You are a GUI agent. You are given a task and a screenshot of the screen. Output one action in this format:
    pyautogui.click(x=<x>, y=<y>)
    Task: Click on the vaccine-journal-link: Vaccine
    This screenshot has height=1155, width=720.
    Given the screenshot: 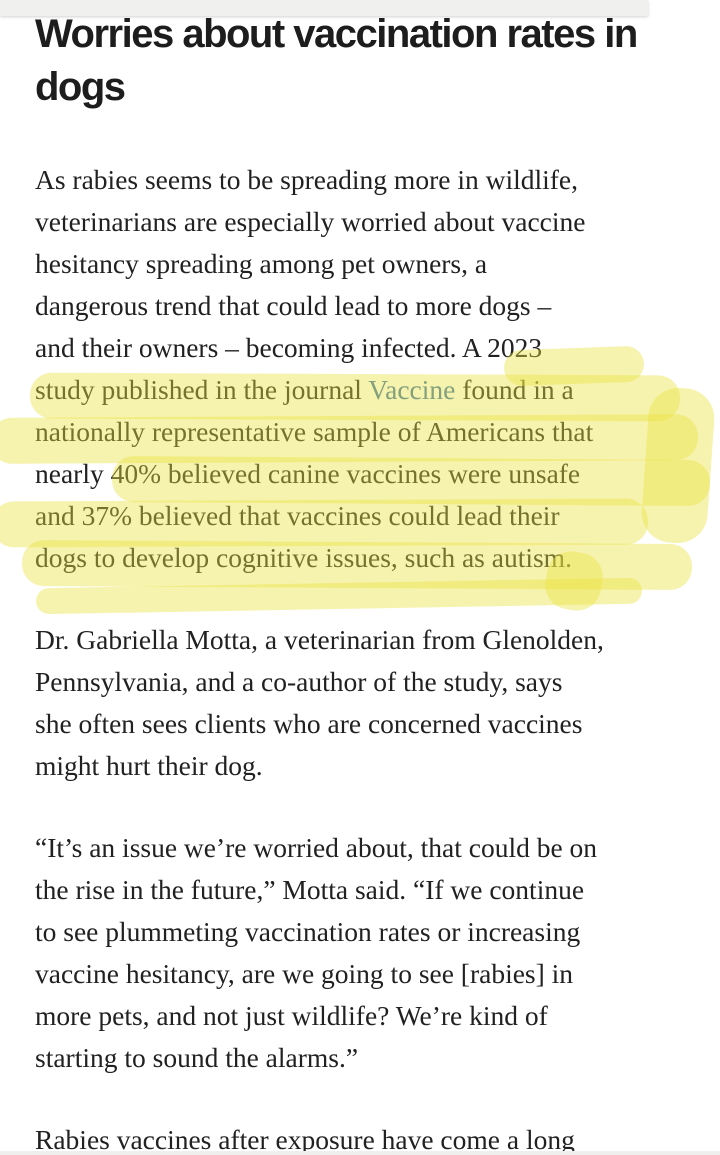 What is the action you would take?
    pyautogui.click(x=412, y=389)
    